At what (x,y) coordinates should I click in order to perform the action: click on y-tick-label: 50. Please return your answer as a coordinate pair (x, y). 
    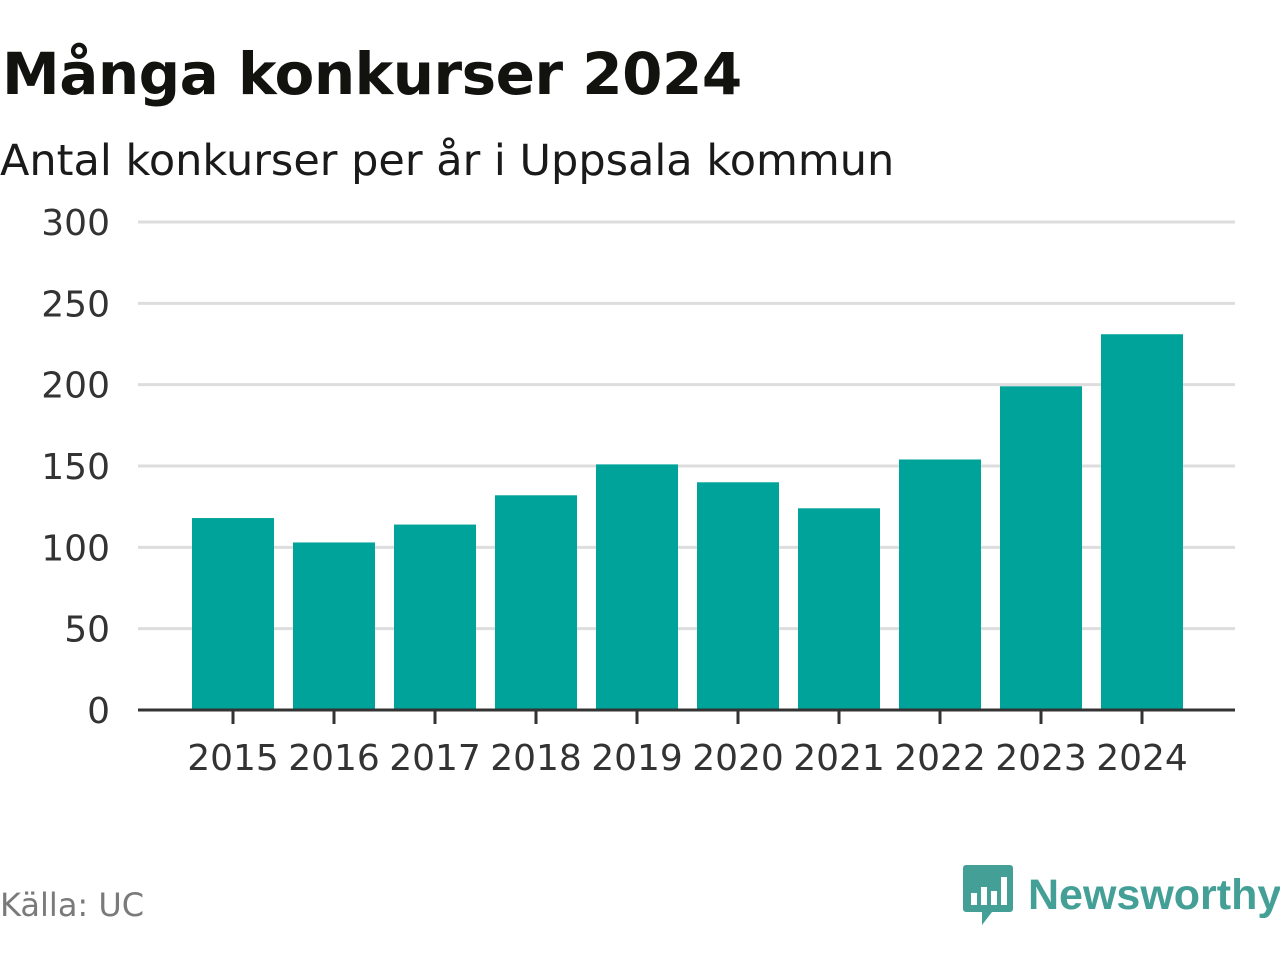
    Looking at the image, I should click on (87, 630).